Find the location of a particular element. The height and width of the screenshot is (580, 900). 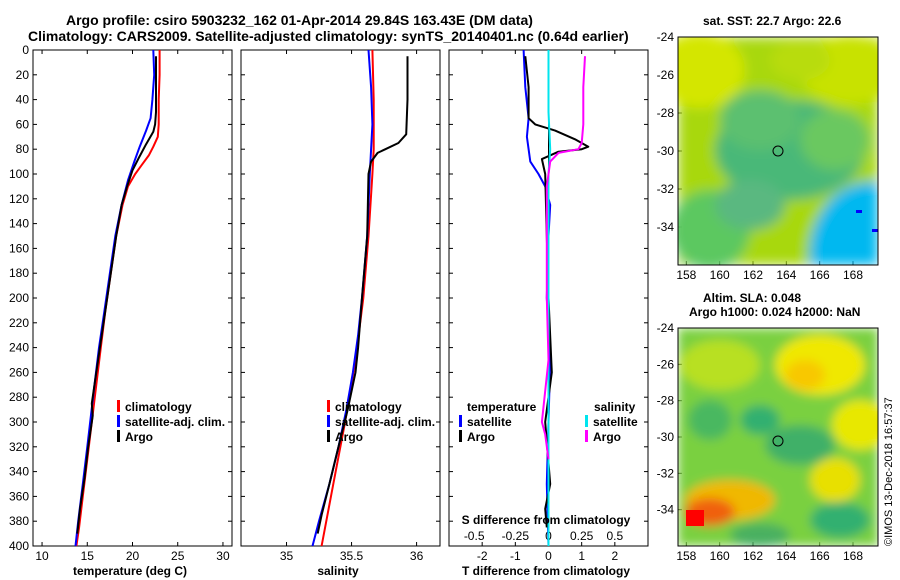

sst-map is located at coordinates (778, 151).